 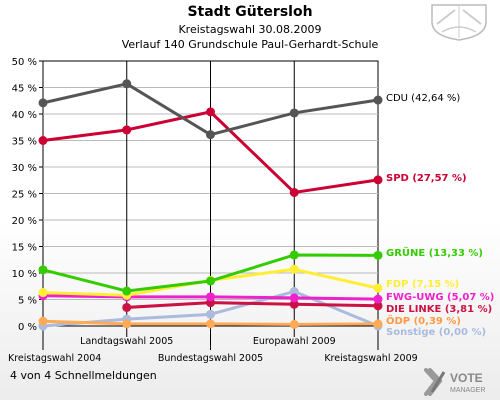 What do you see at coordinates (466, 378) in the screenshot?
I see `svg-text: VOTE` at bounding box center [466, 378].